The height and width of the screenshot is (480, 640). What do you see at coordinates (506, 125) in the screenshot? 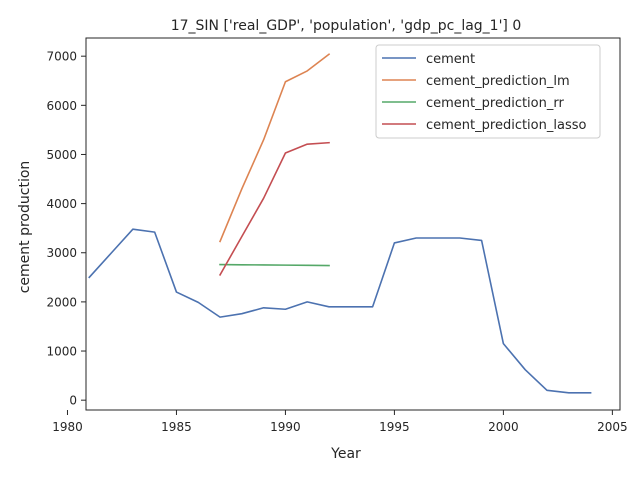
I see `legend-label-cement-prediction-lasso: cement_prediction_lasso` at bounding box center [506, 125].